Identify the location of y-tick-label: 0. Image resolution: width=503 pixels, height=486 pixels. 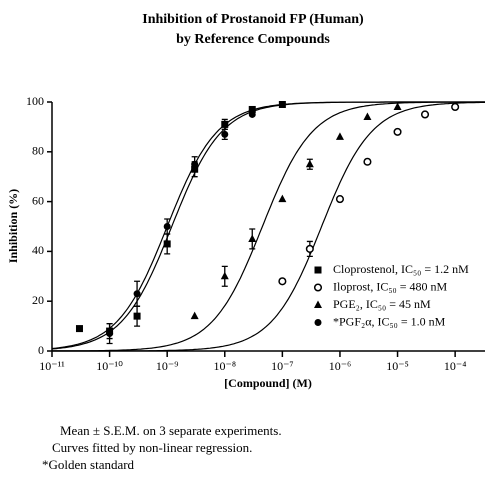
(41, 350).